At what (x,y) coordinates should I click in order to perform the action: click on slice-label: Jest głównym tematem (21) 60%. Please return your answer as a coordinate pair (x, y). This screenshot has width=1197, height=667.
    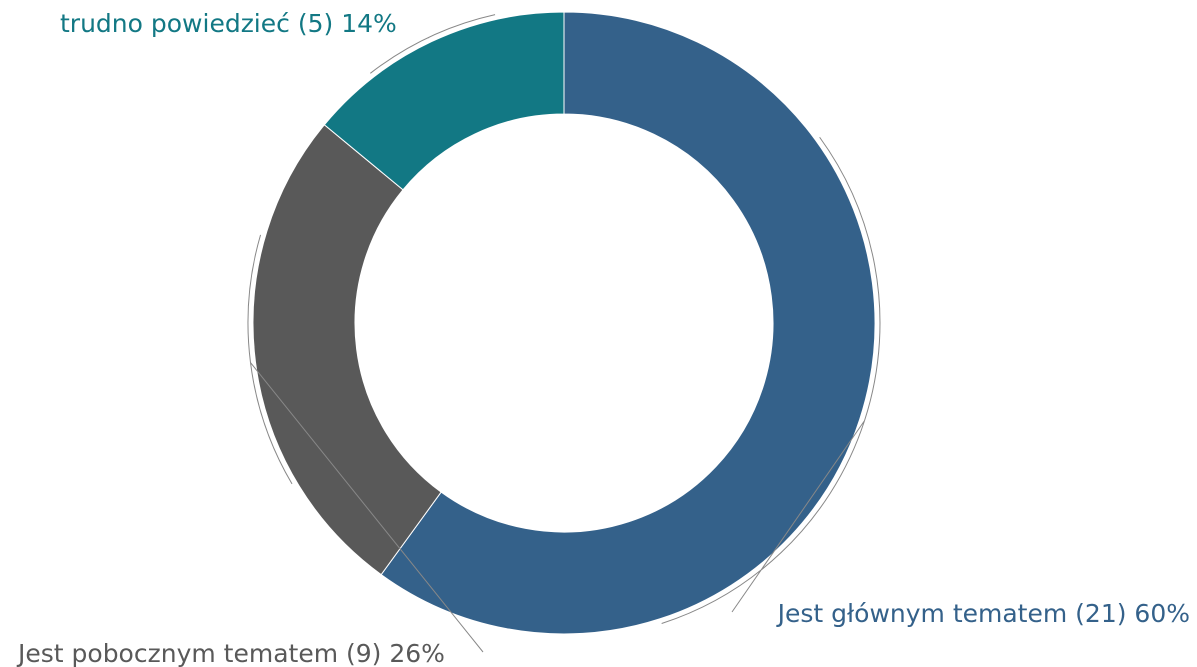
    Looking at the image, I should click on (983, 613).